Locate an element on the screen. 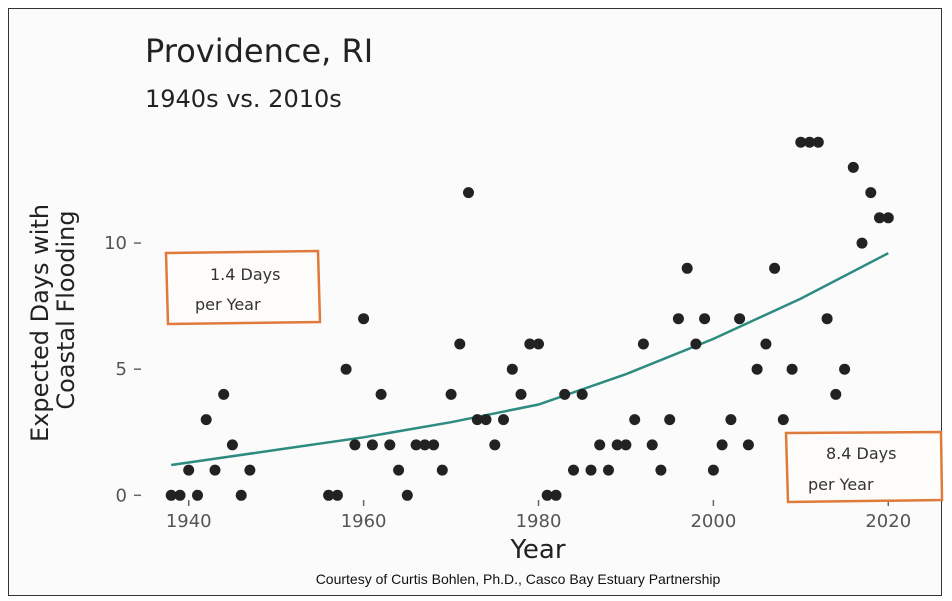 The width and height of the screenshot is (952, 601). x-tick-label: 1980 is located at coordinates (539, 521).